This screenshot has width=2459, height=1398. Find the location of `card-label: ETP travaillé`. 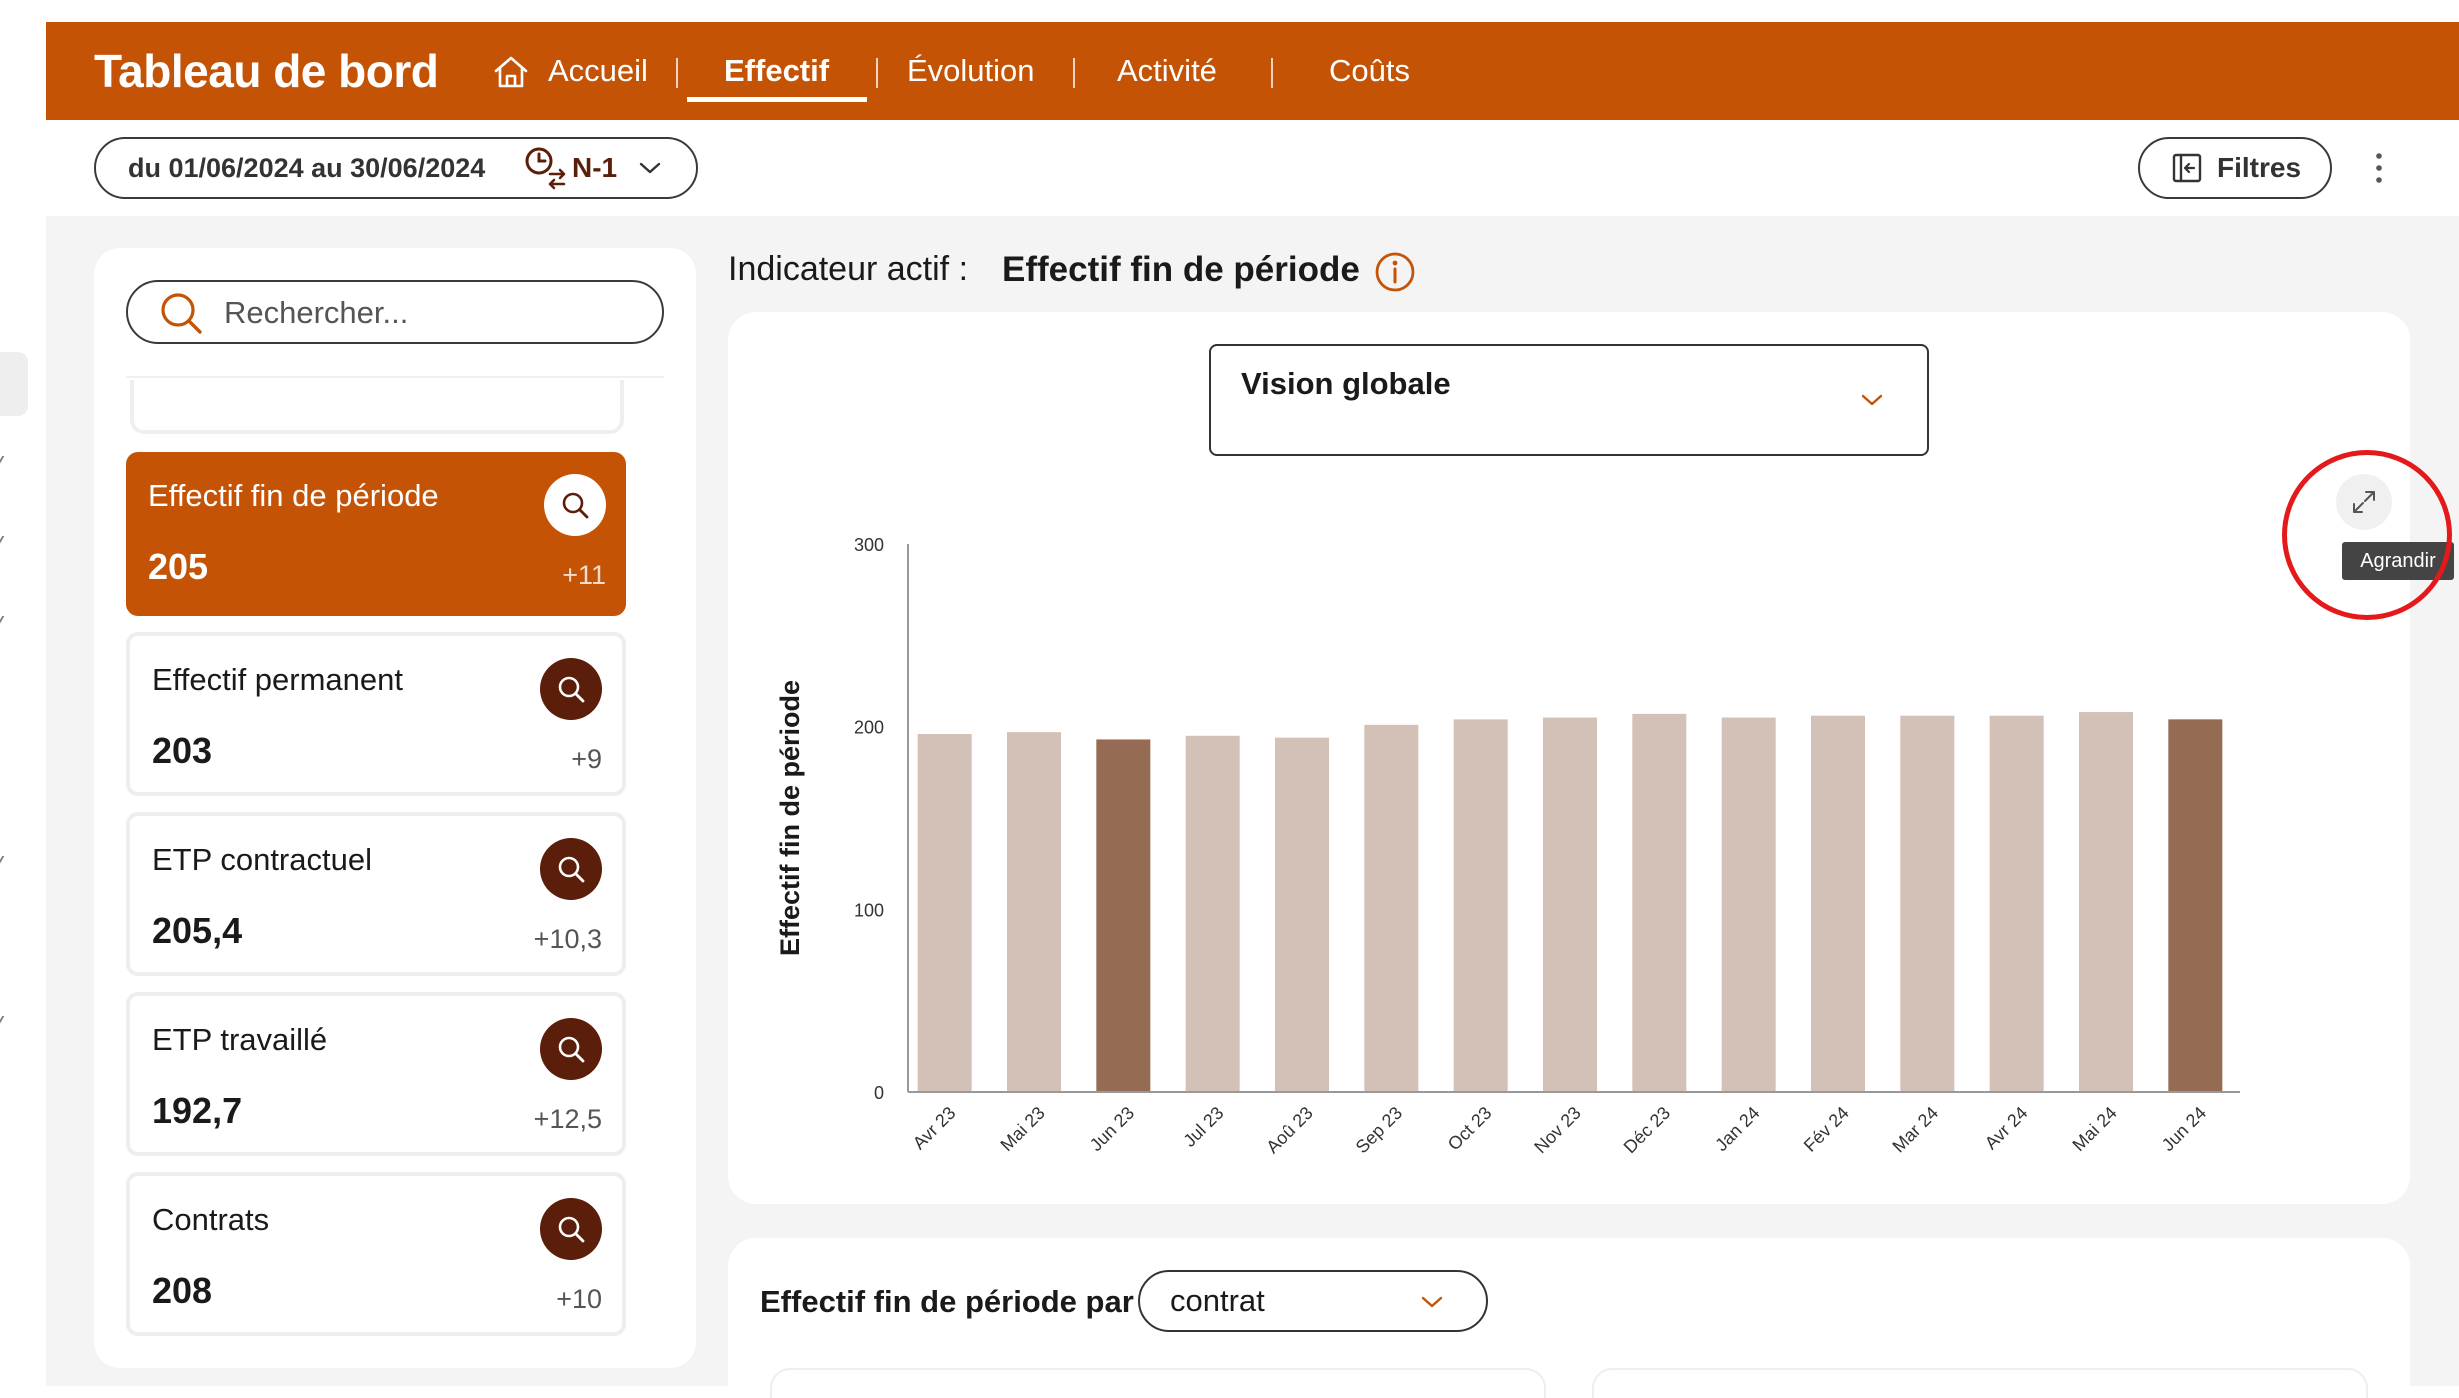

card-label: ETP travaillé is located at coordinates (240, 1039).